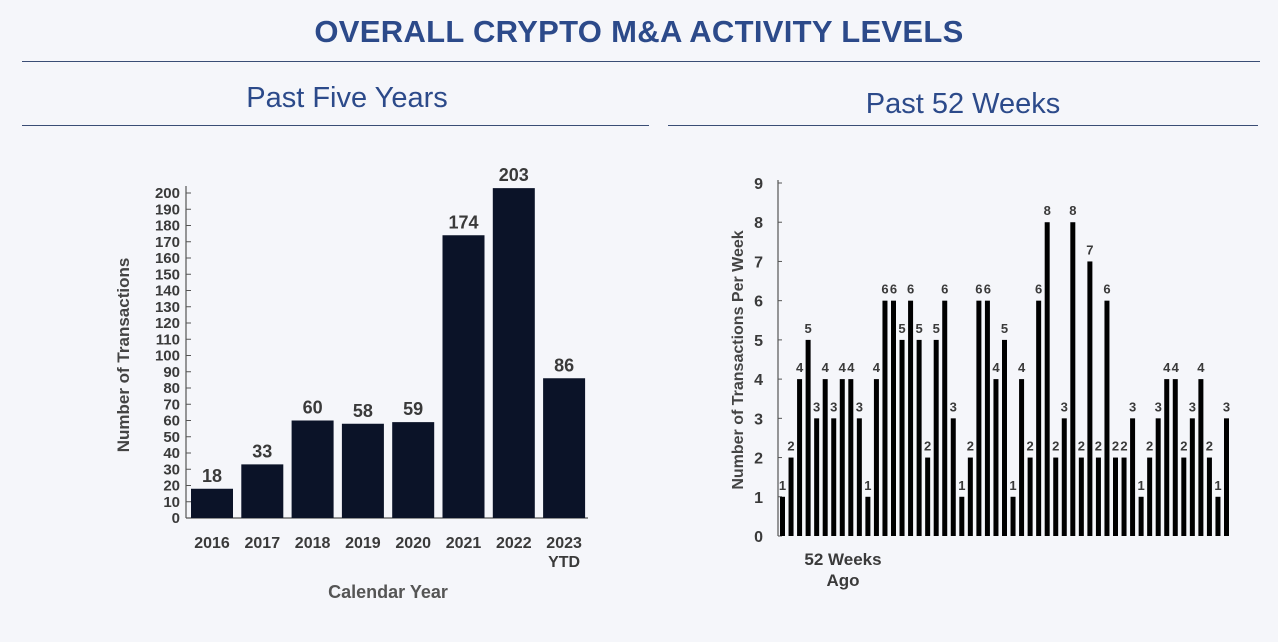 Image resolution: width=1278 pixels, height=642 pixels. What do you see at coordinates (335, 125) in the screenshot?
I see `left-subtitle-divider` at bounding box center [335, 125].